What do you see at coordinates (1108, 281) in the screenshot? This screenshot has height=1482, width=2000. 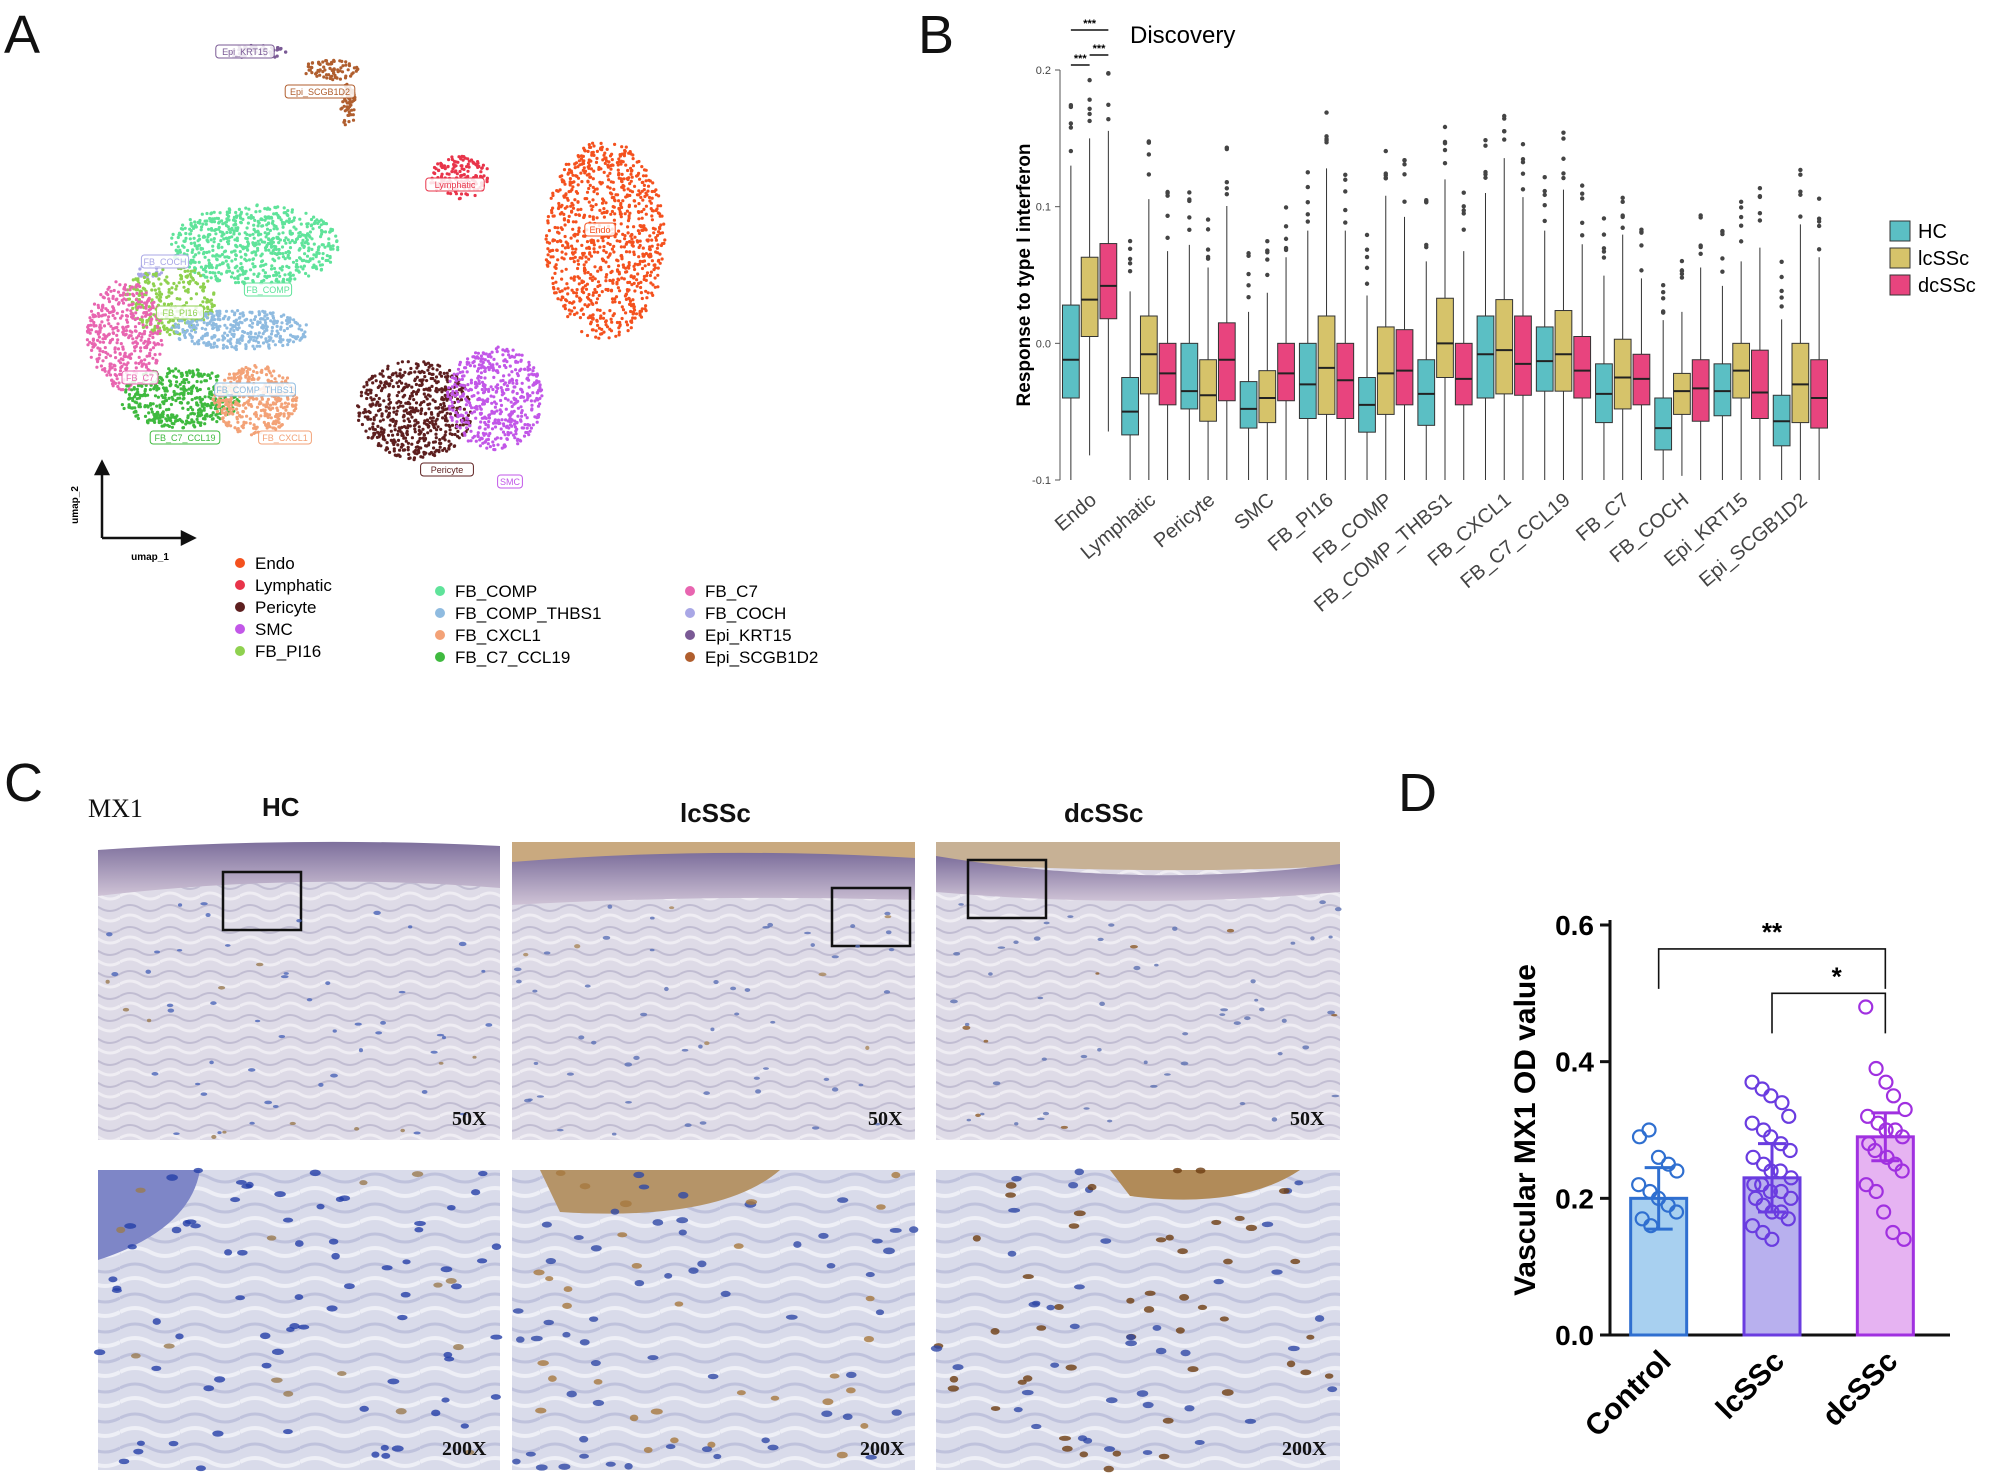 I see `box-dcSSc-Endo` at bounding box center [1108, 281].